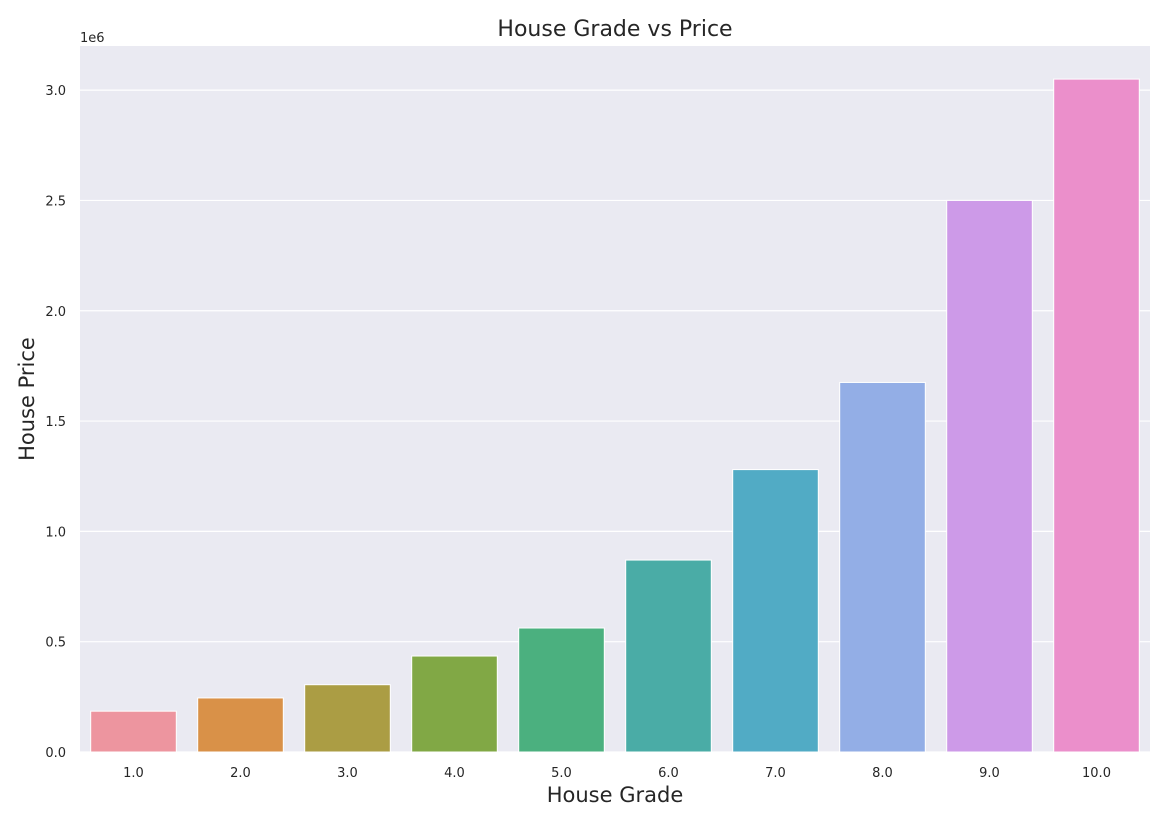 The image size is (1170, 827). Describe the element at coordinates (454, 704) in the screenshot. I see `bar-4.0` at that location.